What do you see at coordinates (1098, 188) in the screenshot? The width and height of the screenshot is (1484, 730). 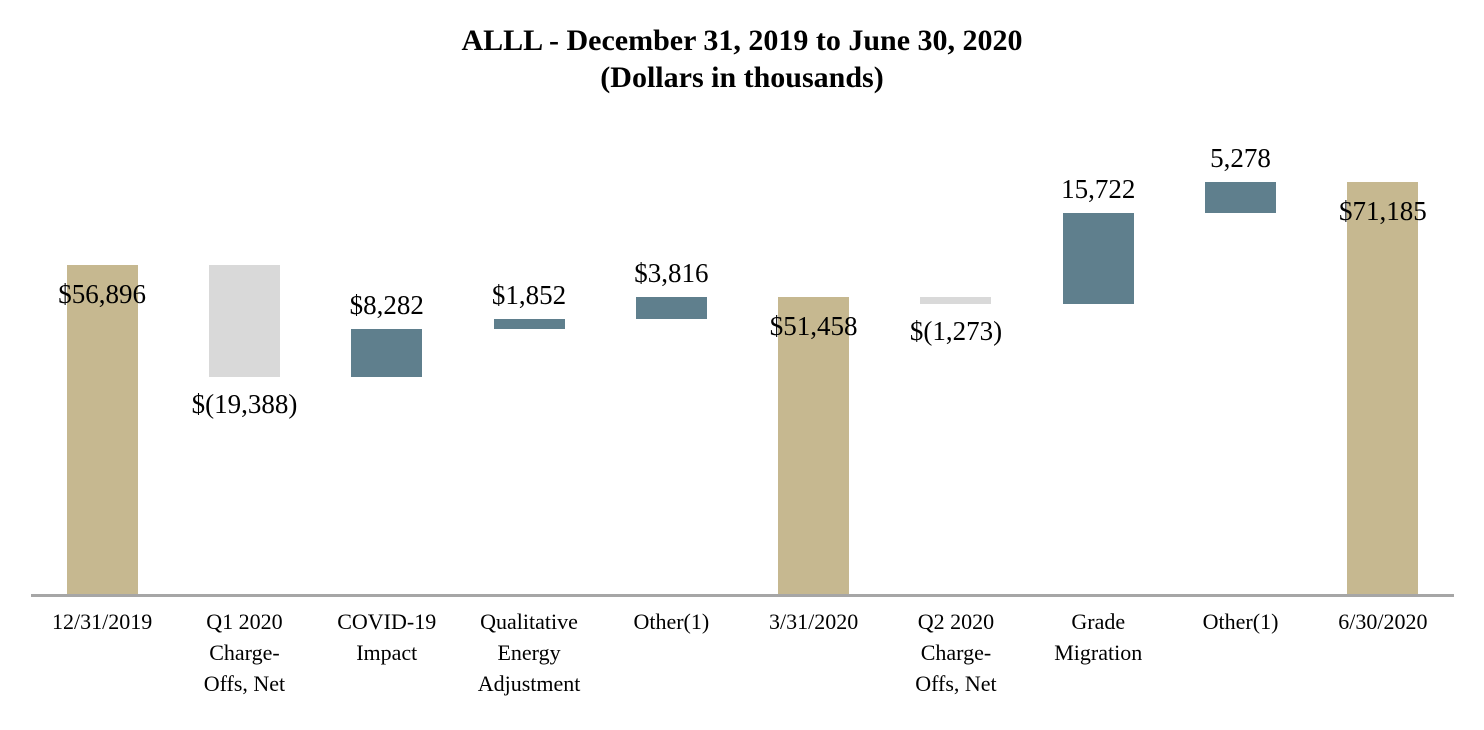 I see `value-label-grade-migration: 15,722` at bounding box center [1098, 188].